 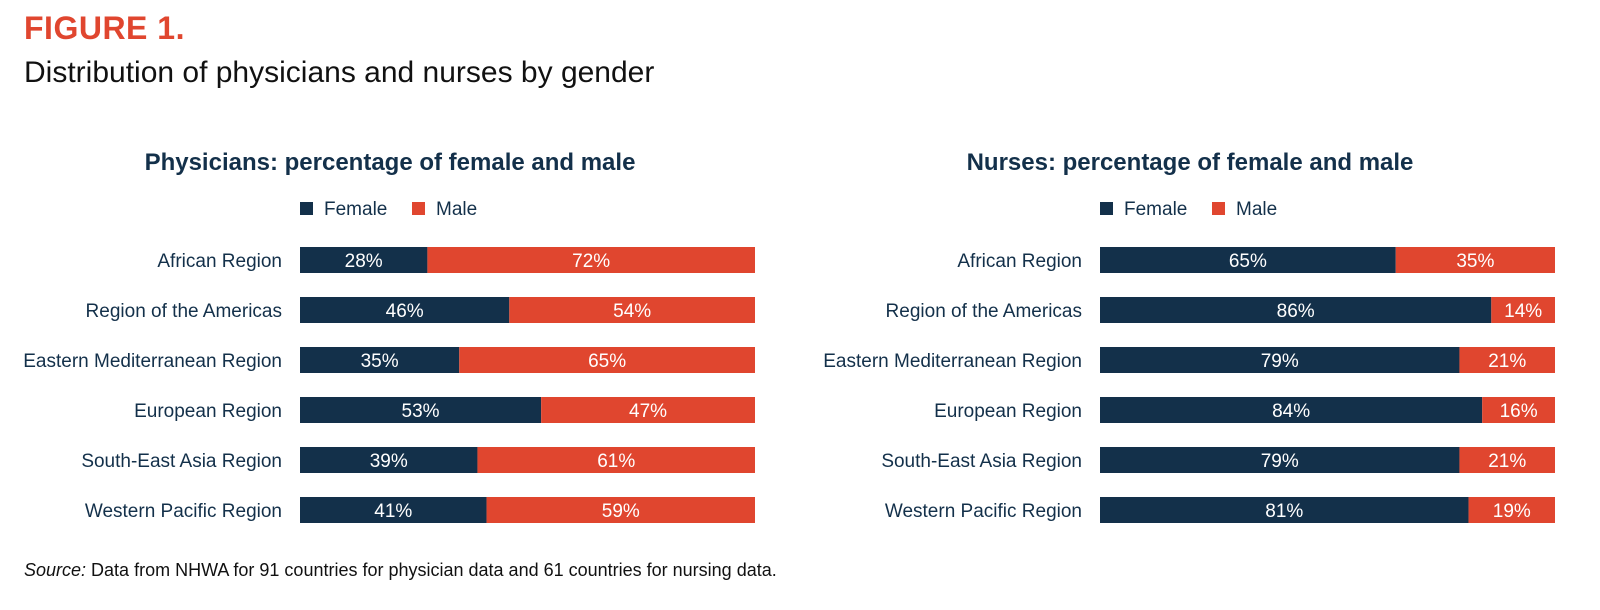 I want to click on data-label-male: 19%, so click(x=1512, y=511).